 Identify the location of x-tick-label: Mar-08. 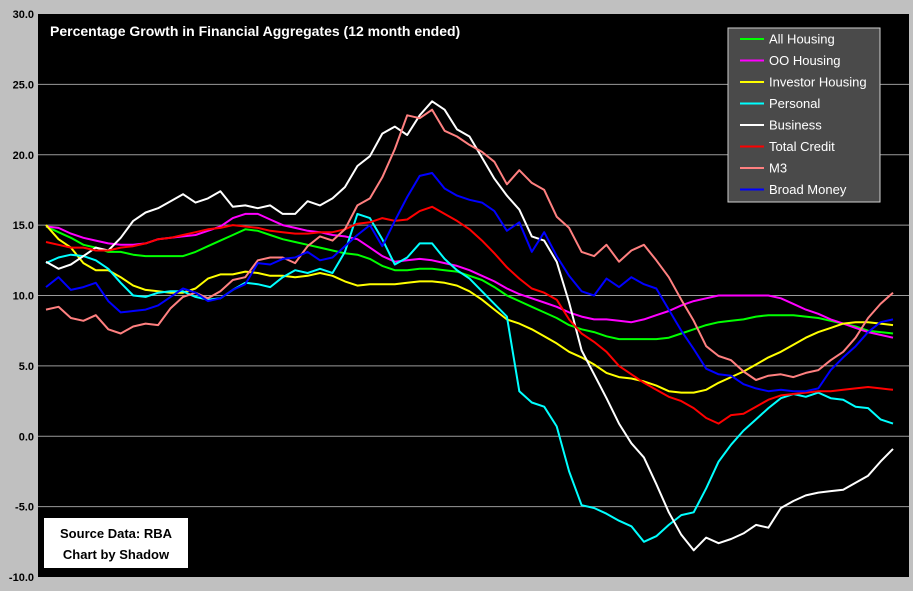
(471, 457).